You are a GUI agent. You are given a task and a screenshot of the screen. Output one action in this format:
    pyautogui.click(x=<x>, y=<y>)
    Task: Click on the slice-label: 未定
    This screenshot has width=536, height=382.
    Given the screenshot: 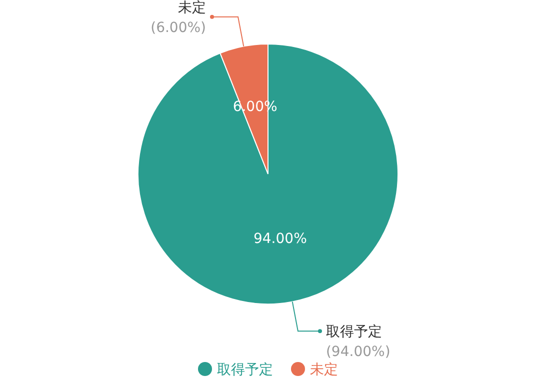 What is the action you would take?
    pyautogui.click(x=192, y=8)
    